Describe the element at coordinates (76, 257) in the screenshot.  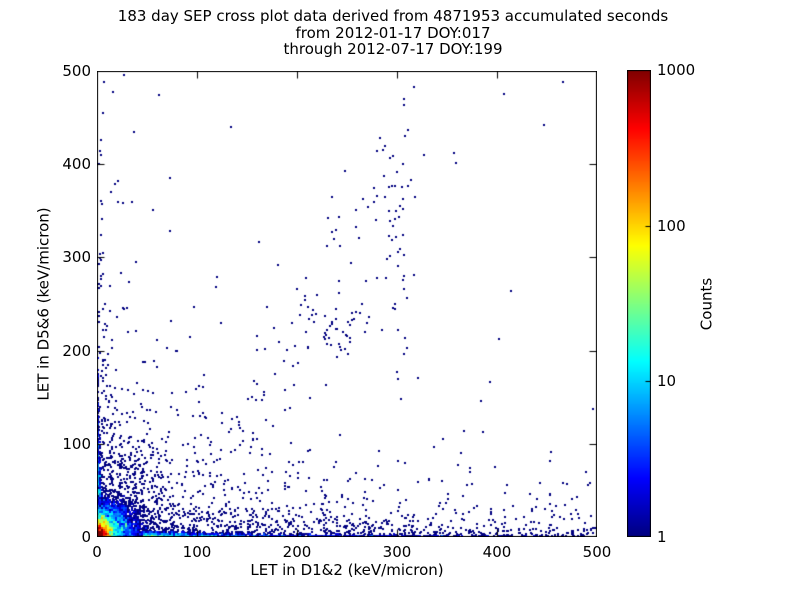
I see `y-tick-label-300: 300` at that location.